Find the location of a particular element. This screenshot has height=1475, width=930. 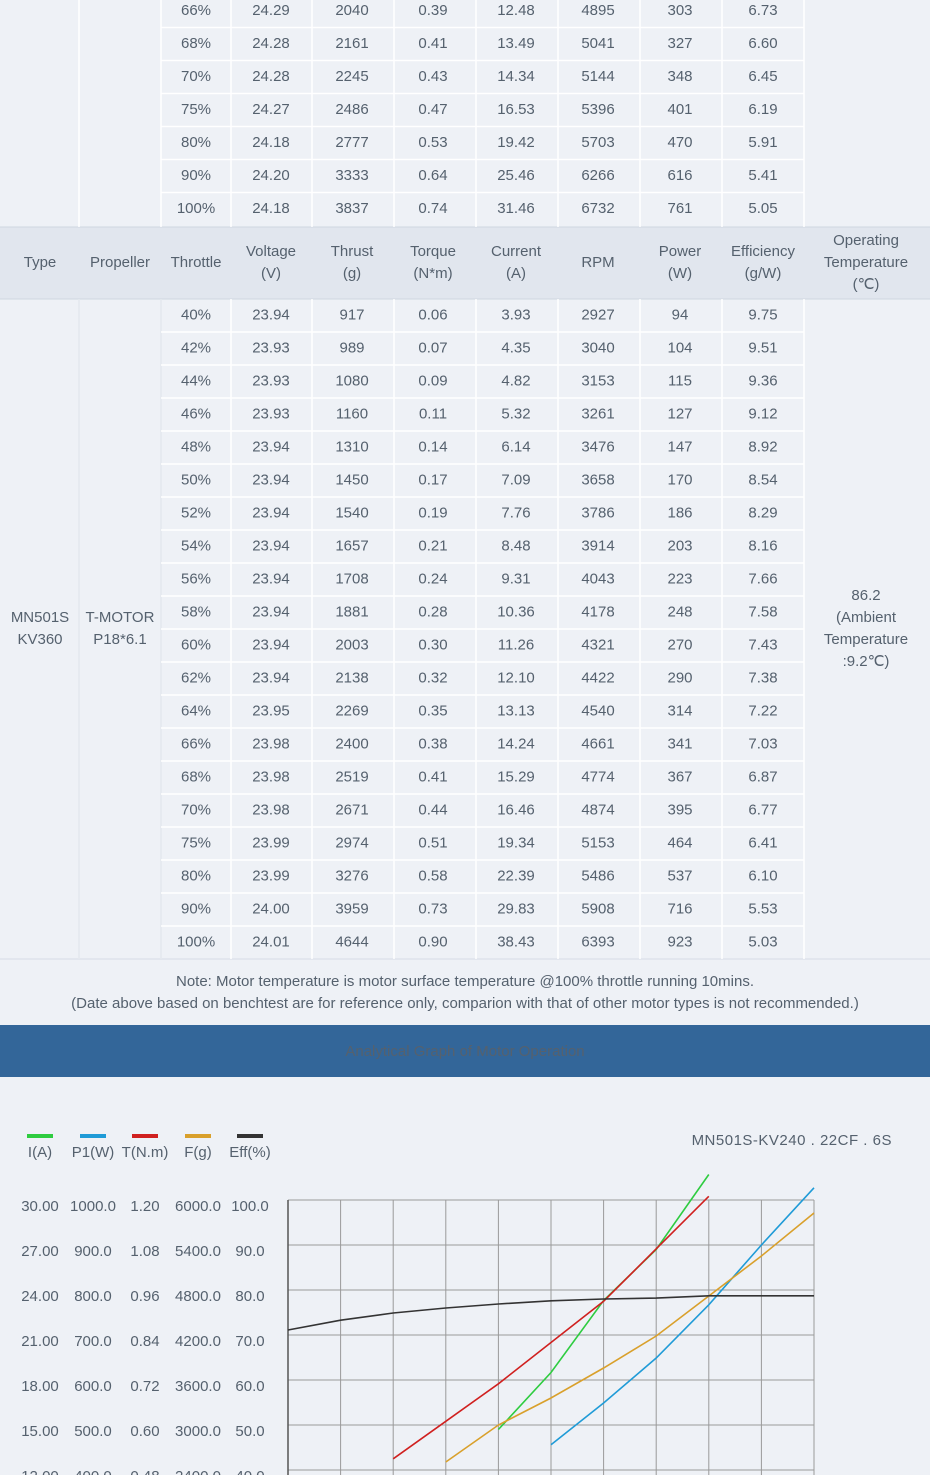

table-cell: 2519 is located at coordinates (351, 776).